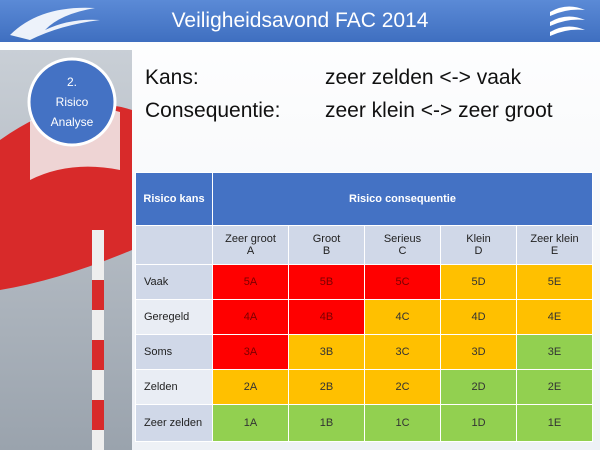 The image size is (600, 450). I want to click on risk-cell: 5B, so click(326, 282).